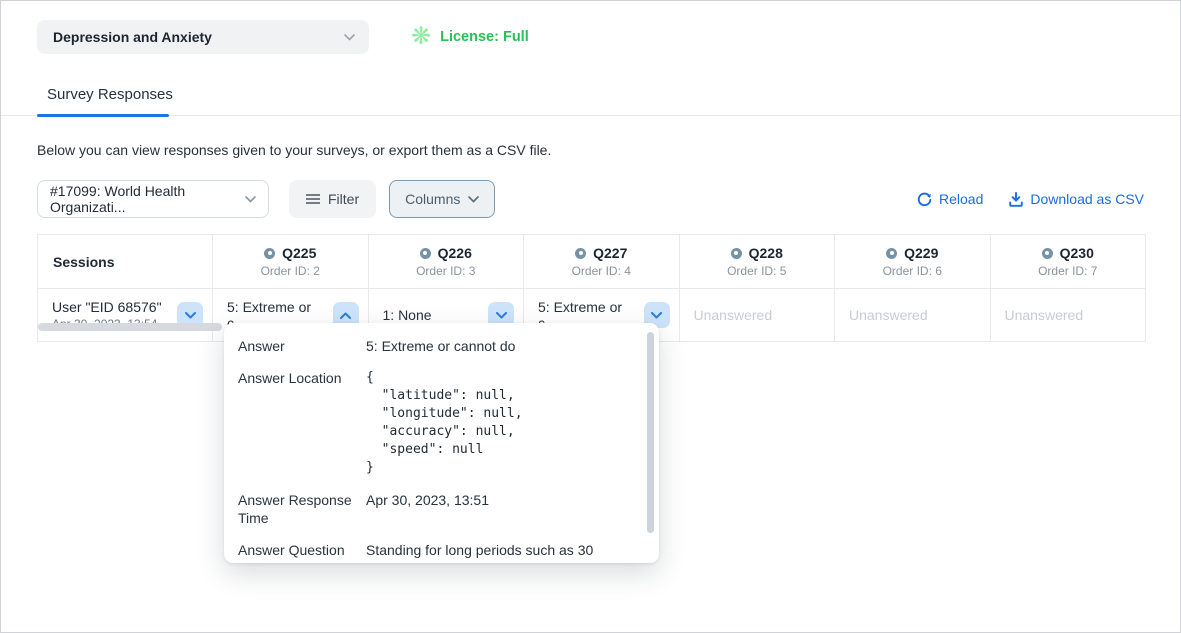  I want to click on project-selector: Depression and Anxiety, so click(203, 37).